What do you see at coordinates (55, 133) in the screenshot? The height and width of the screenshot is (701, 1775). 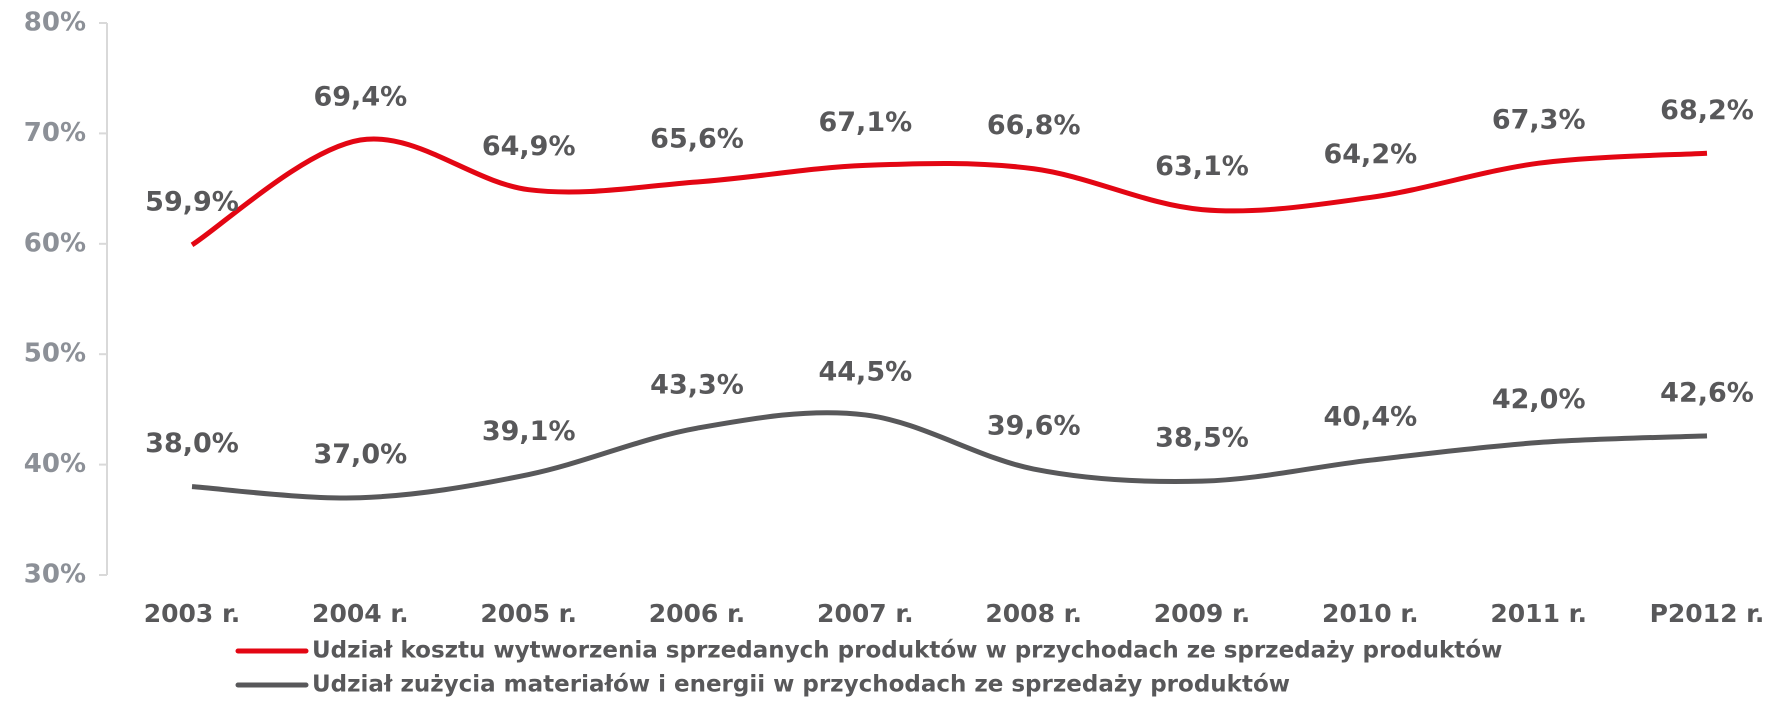 I see `y-tick-label: 70%` at bounding box center [55, 133].